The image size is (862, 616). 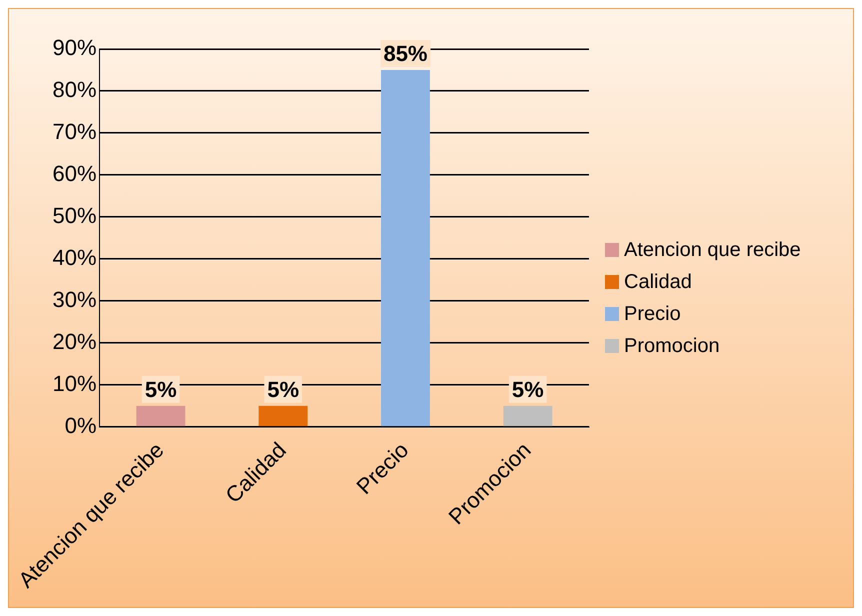 I want to click on y-tick-label: 40%, so click(x=74, y=257).